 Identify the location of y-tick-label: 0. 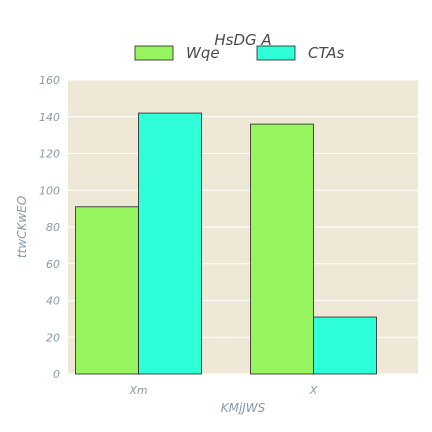
(56, 374).